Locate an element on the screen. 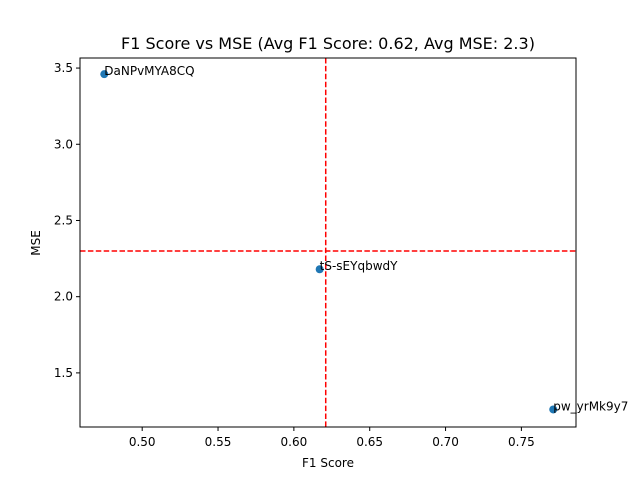 The width and height of the screenshot is (640, 480). point-label: DaNPvMYA8CQ is located at coordinates (149, 71).